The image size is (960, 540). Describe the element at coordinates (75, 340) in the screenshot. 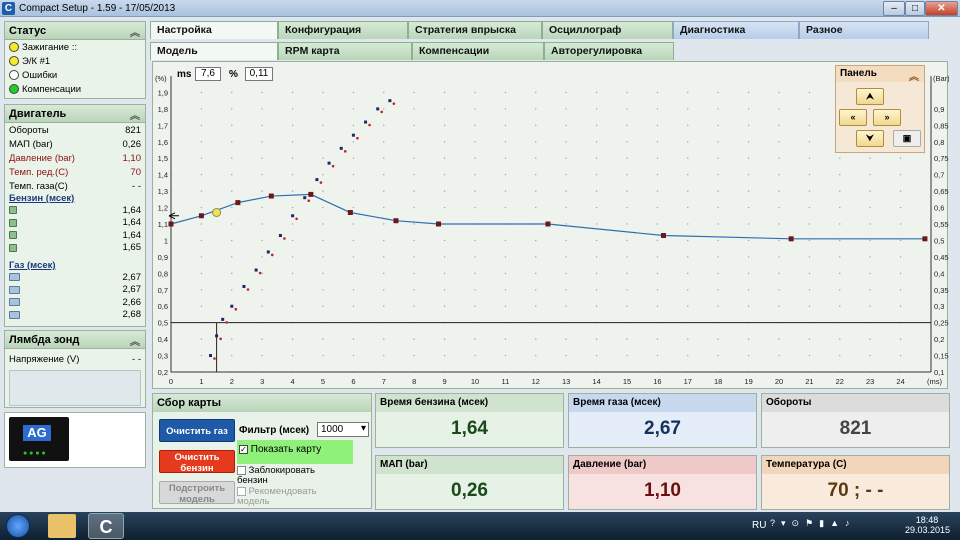

I see `lambda-header: Лямбда зонд ︽` at that location.